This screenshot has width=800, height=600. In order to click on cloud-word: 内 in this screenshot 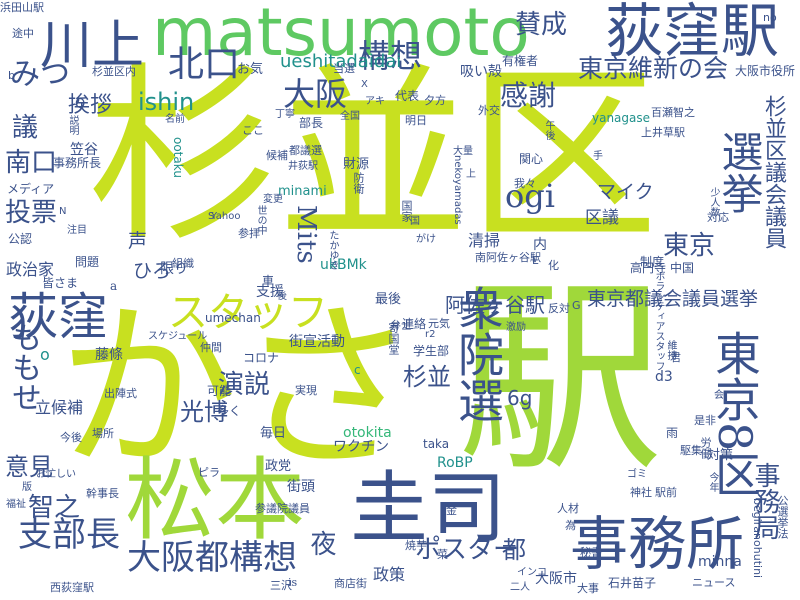, I will do `click(540, 245)`.